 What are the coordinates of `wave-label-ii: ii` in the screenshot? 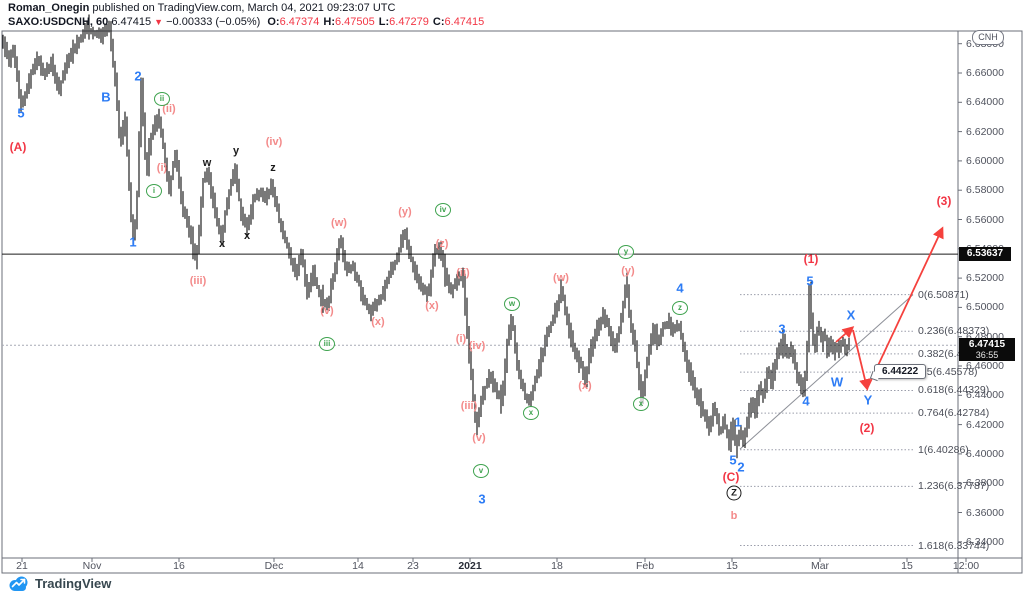 It's located at (162, 99).